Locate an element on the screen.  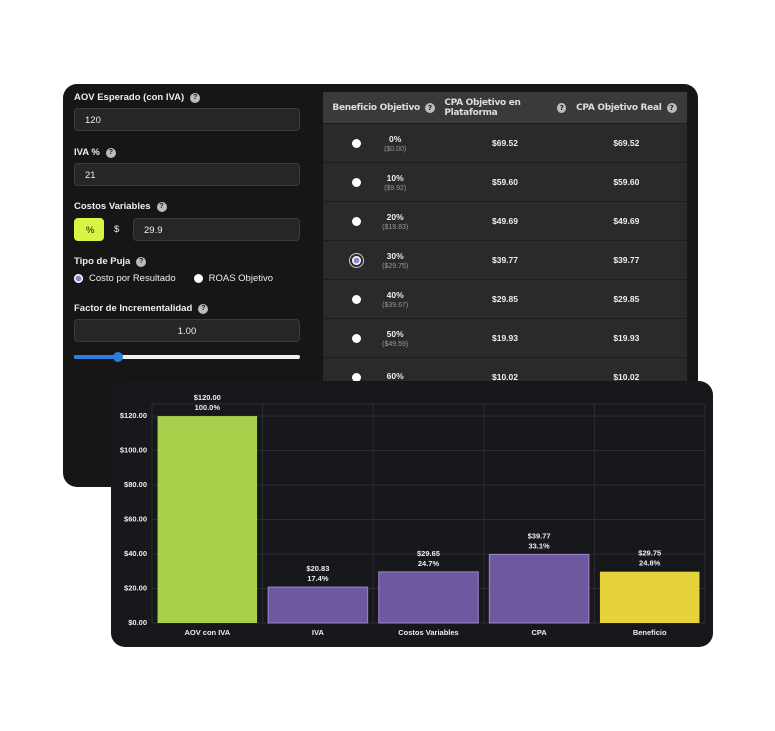
cpa-real: $39.77 is located at coordinates (626, 260).